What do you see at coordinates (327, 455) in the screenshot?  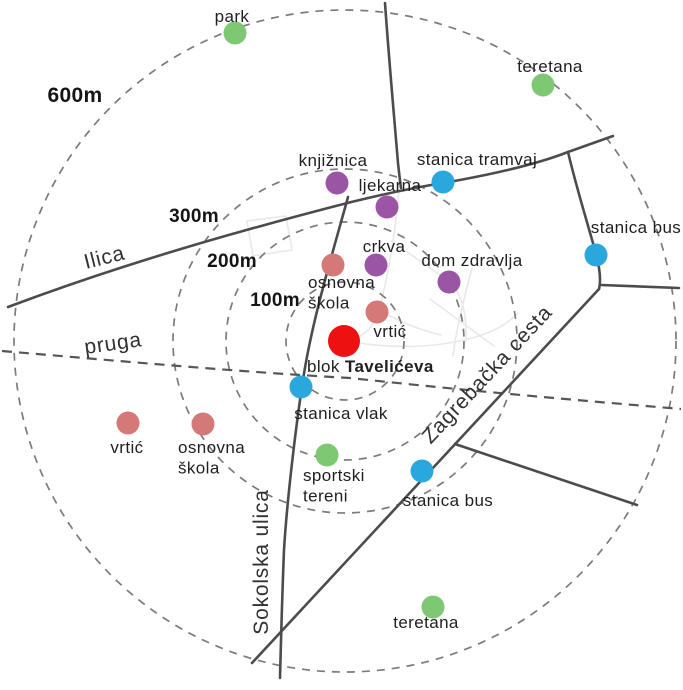 I see `sportski-tereni-dot` at bounding box center [327, 455].